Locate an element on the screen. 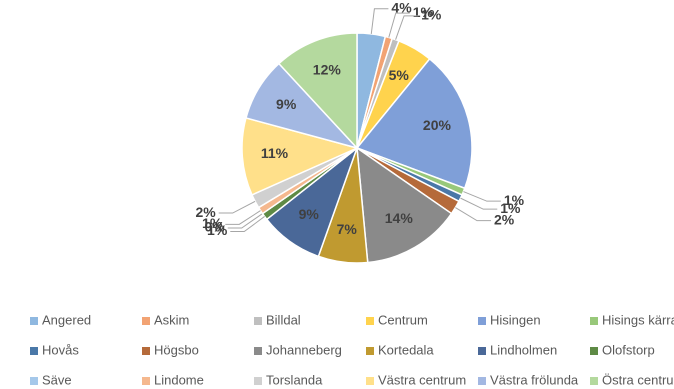  legend-label: Västra frölunda is located at coordinates (534, 379).